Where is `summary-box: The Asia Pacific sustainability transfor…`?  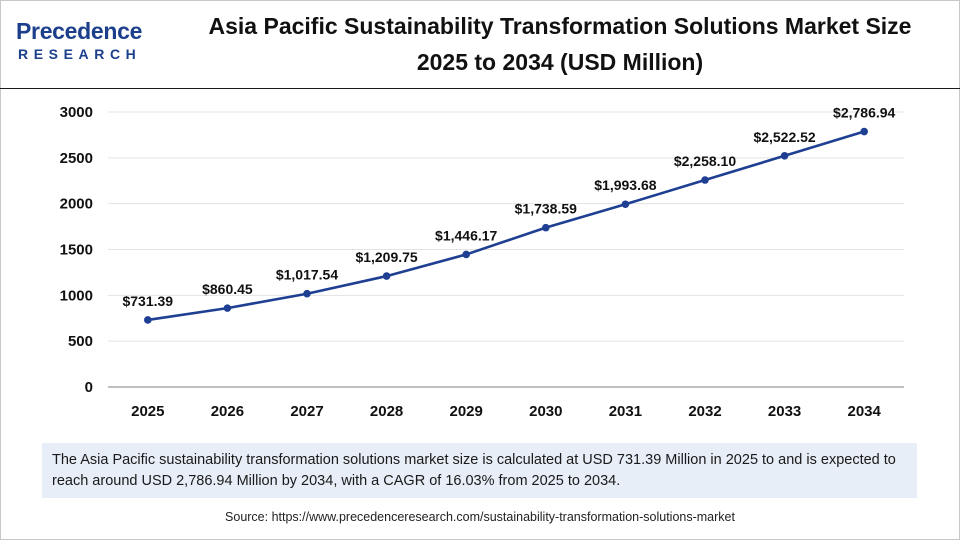 summary-box: The Asia Pacific sustainability transfor… is located at coordinates (479, 470).